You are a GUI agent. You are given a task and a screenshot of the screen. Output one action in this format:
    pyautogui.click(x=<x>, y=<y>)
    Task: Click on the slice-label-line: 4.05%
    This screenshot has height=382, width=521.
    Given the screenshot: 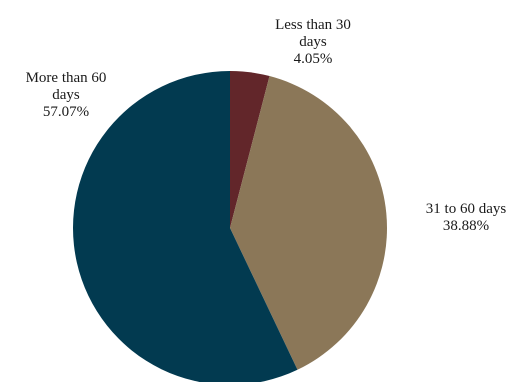 What is the action you would take?
    pyautogui.click(x=313, y=59)
    